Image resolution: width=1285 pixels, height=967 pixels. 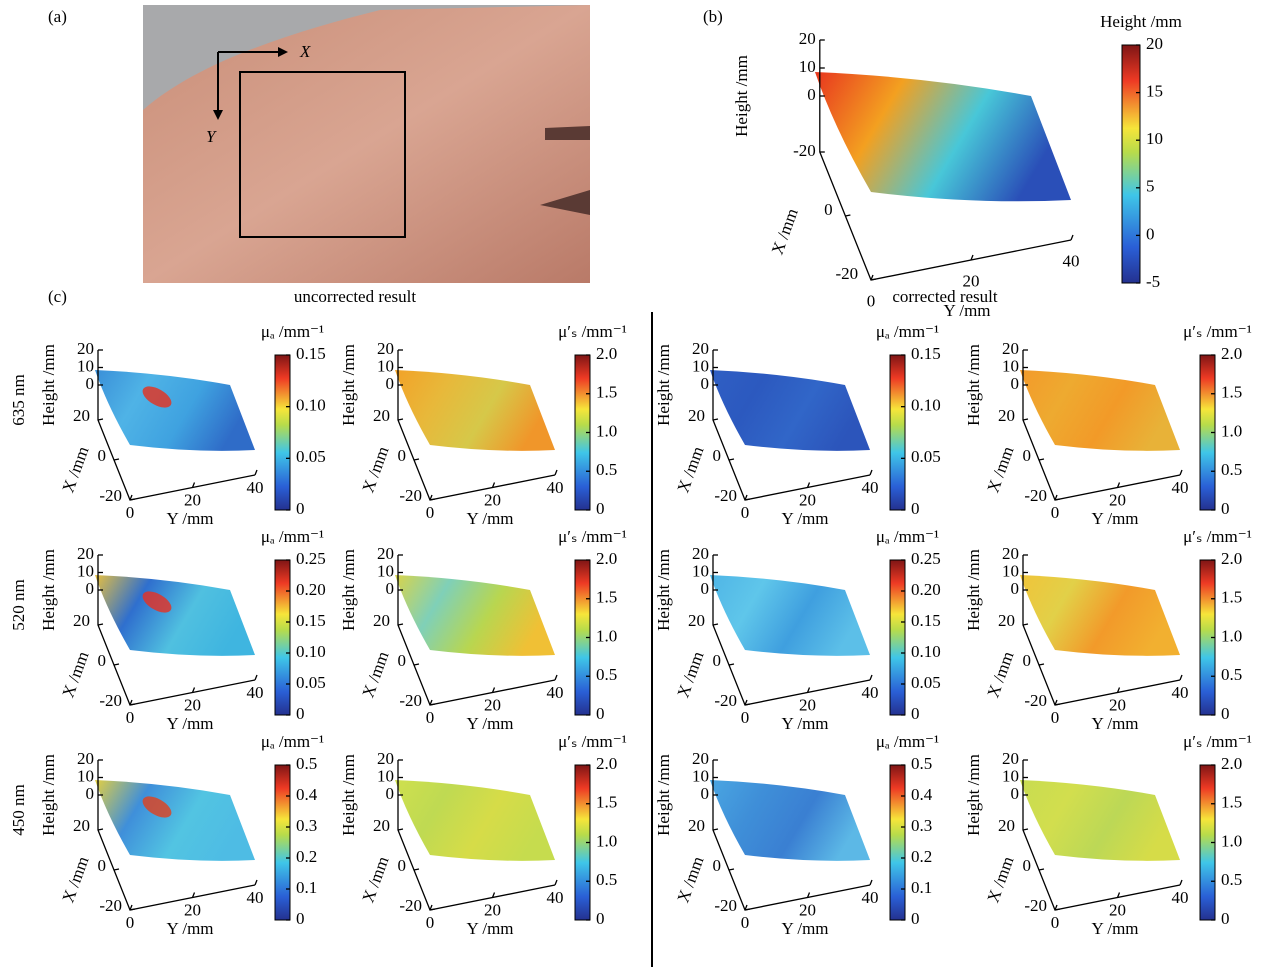 What do you see at coordinates (1154, 138) in the screenshot?
I see `colorbar-tick-label: 10` at bounding box center [1154, 138].